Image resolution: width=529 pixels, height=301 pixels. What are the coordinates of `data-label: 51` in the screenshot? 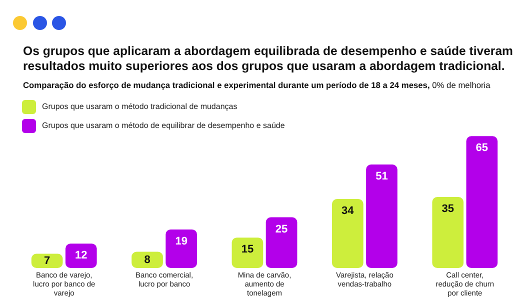 It's located at (382, 176).